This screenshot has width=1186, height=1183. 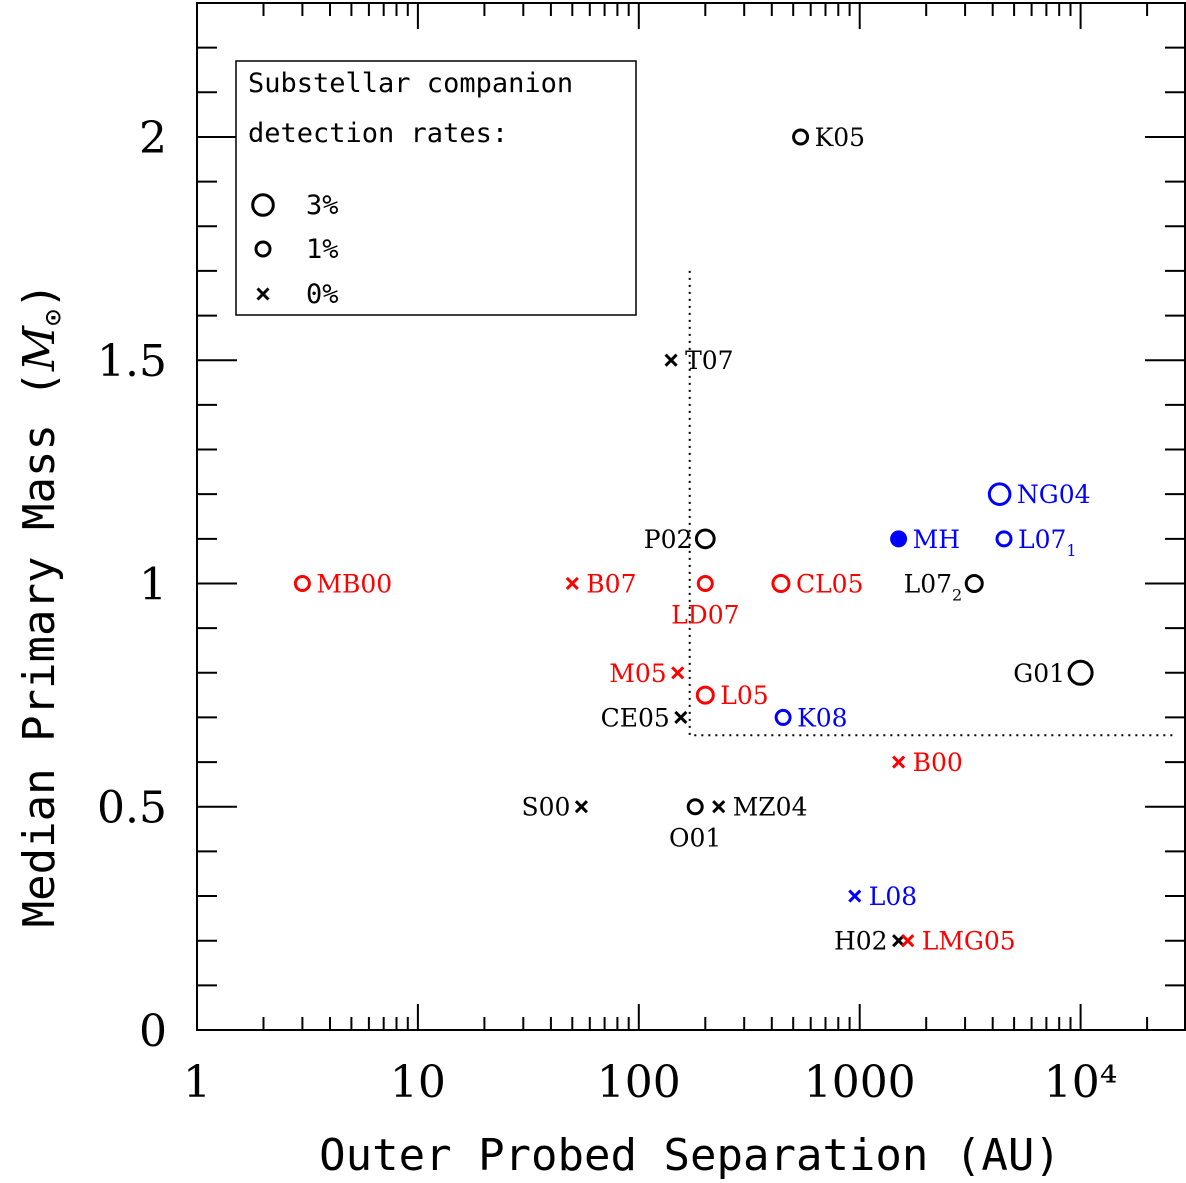 I want to click on point-label: B00, so click(x=938, y=762).